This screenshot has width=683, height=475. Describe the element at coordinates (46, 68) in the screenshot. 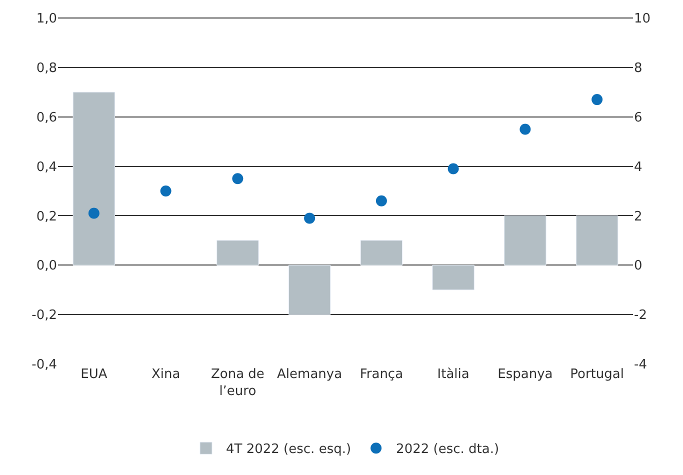

I see `y-tick-label: 0,8` at that location.